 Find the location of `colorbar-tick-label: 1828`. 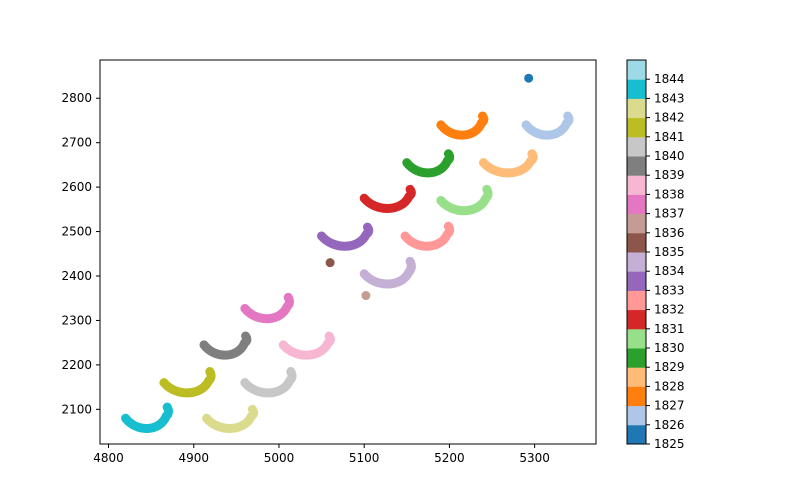

colorbar-tick-label: 1828 is located at coordinates (669, 386).